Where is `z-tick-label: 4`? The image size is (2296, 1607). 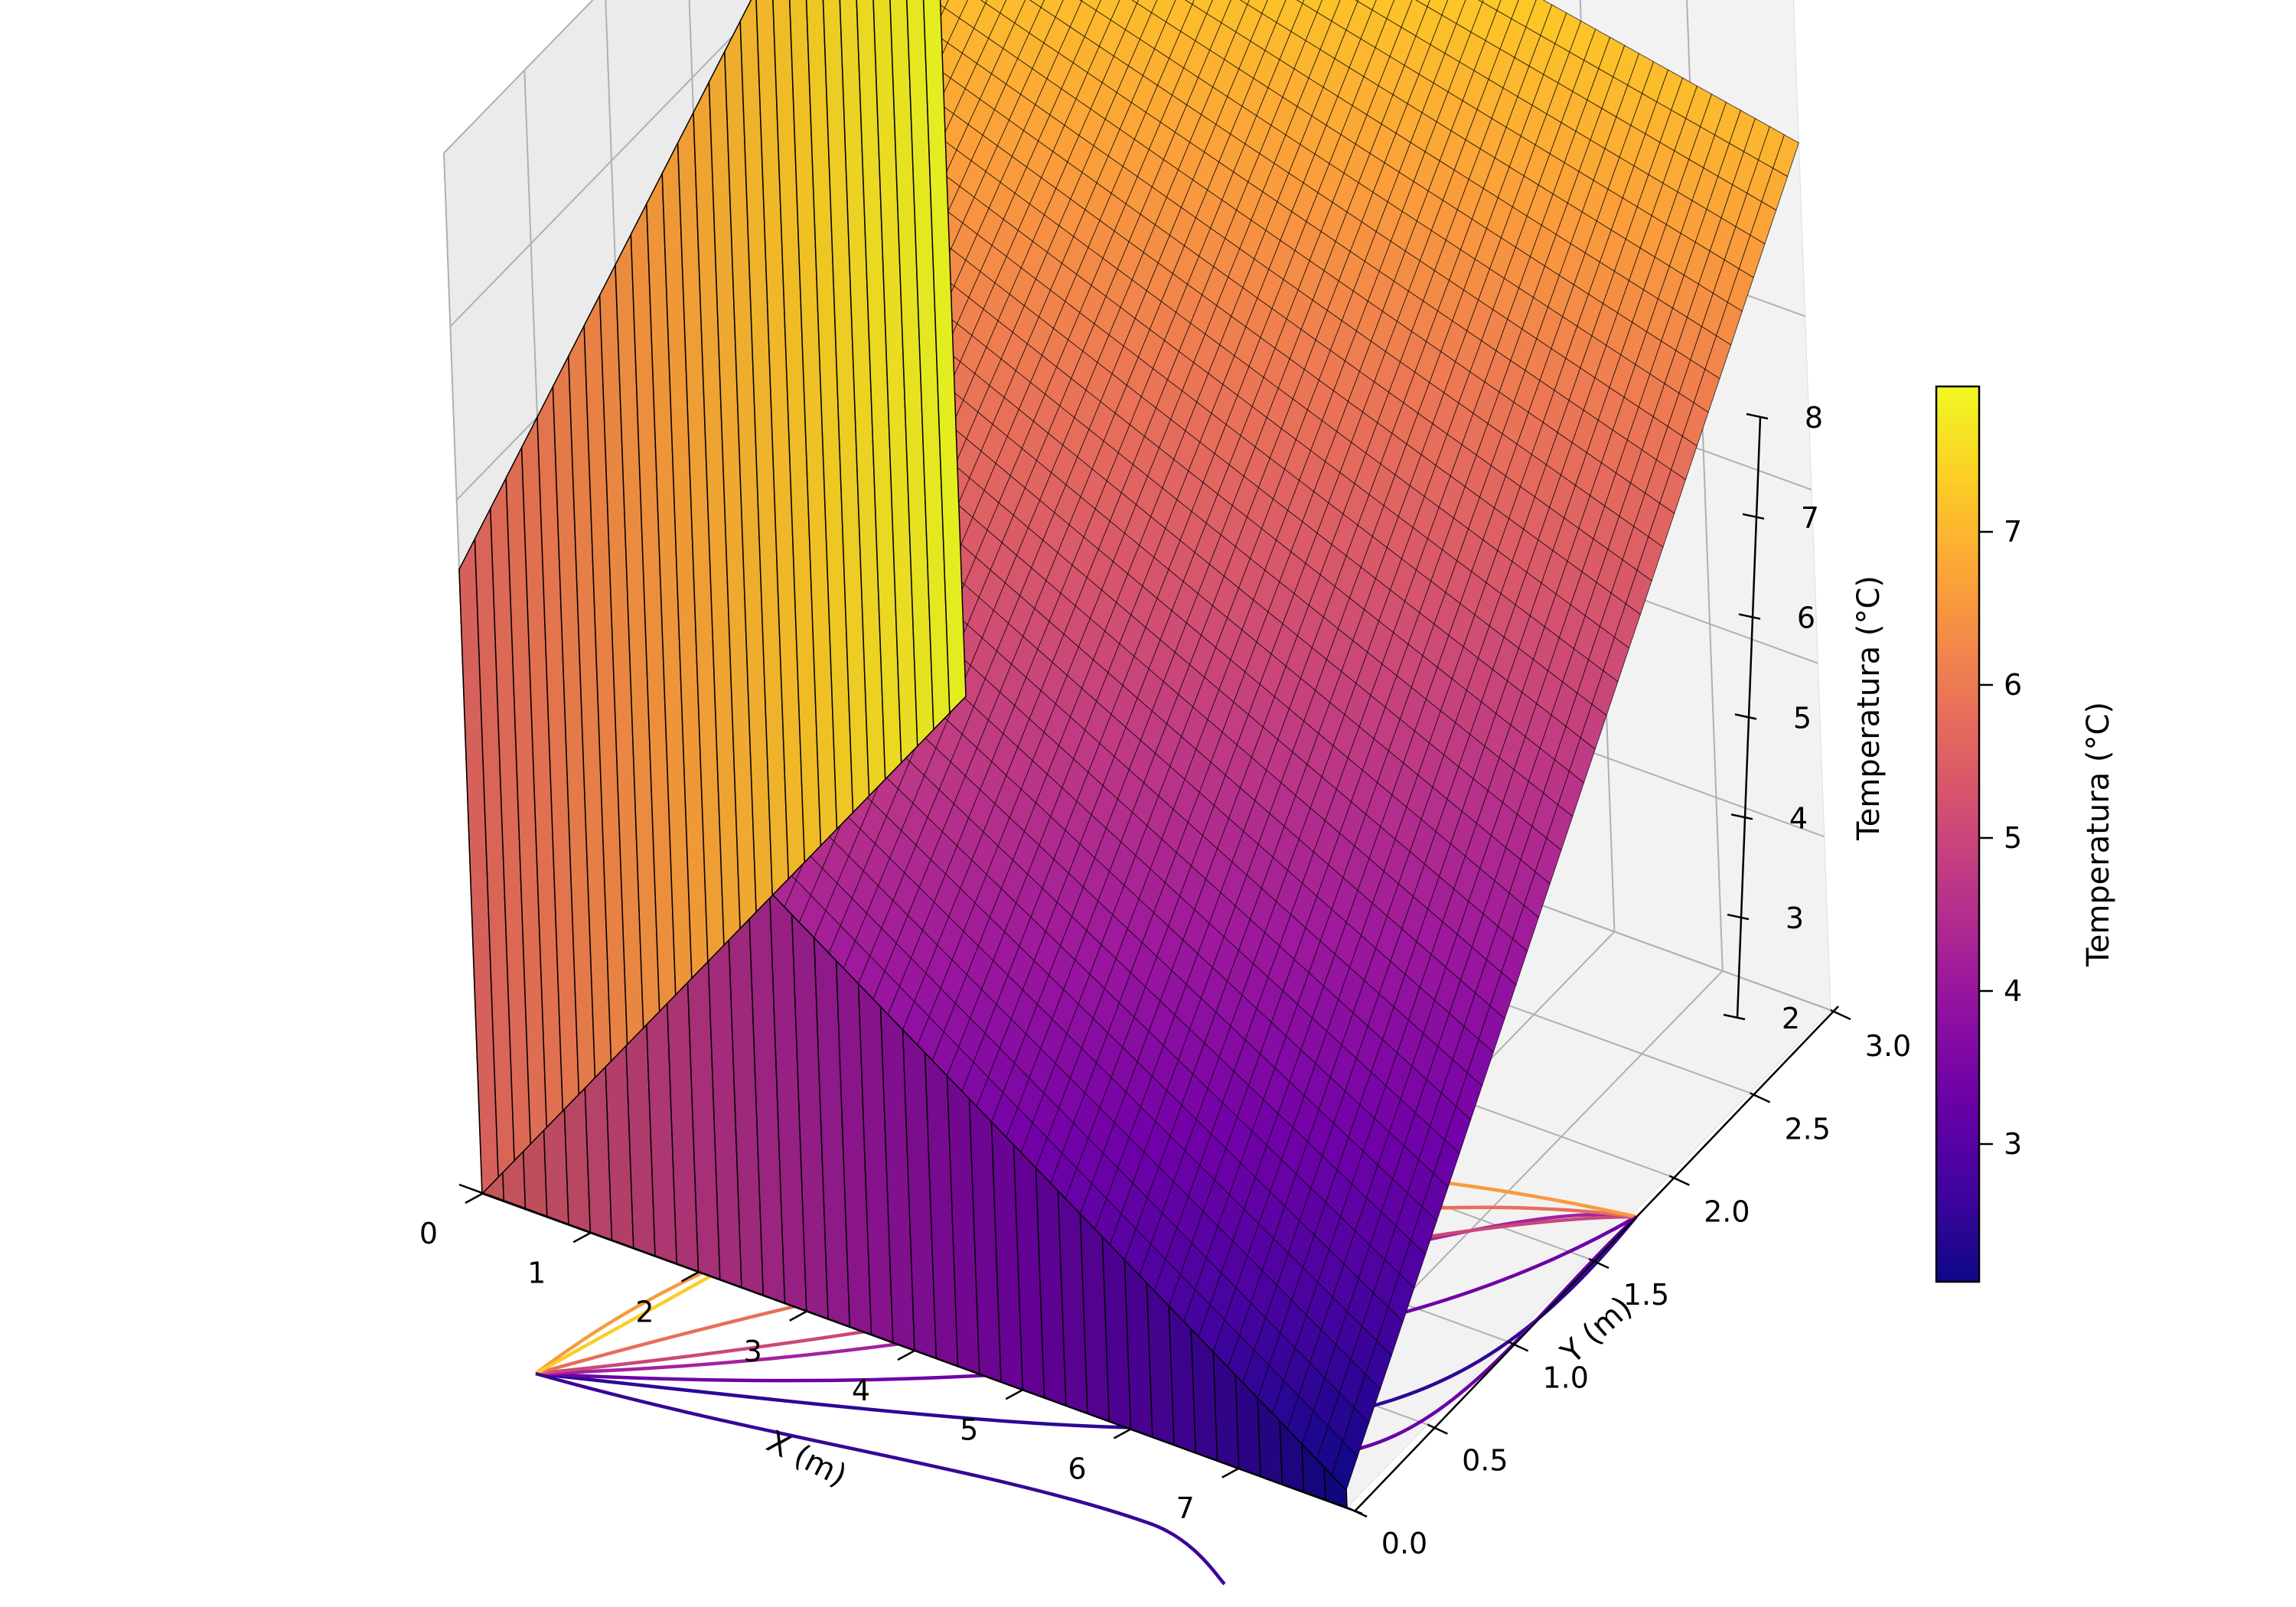 z-tick-label: 4 is located at coordinates (1798, 818).